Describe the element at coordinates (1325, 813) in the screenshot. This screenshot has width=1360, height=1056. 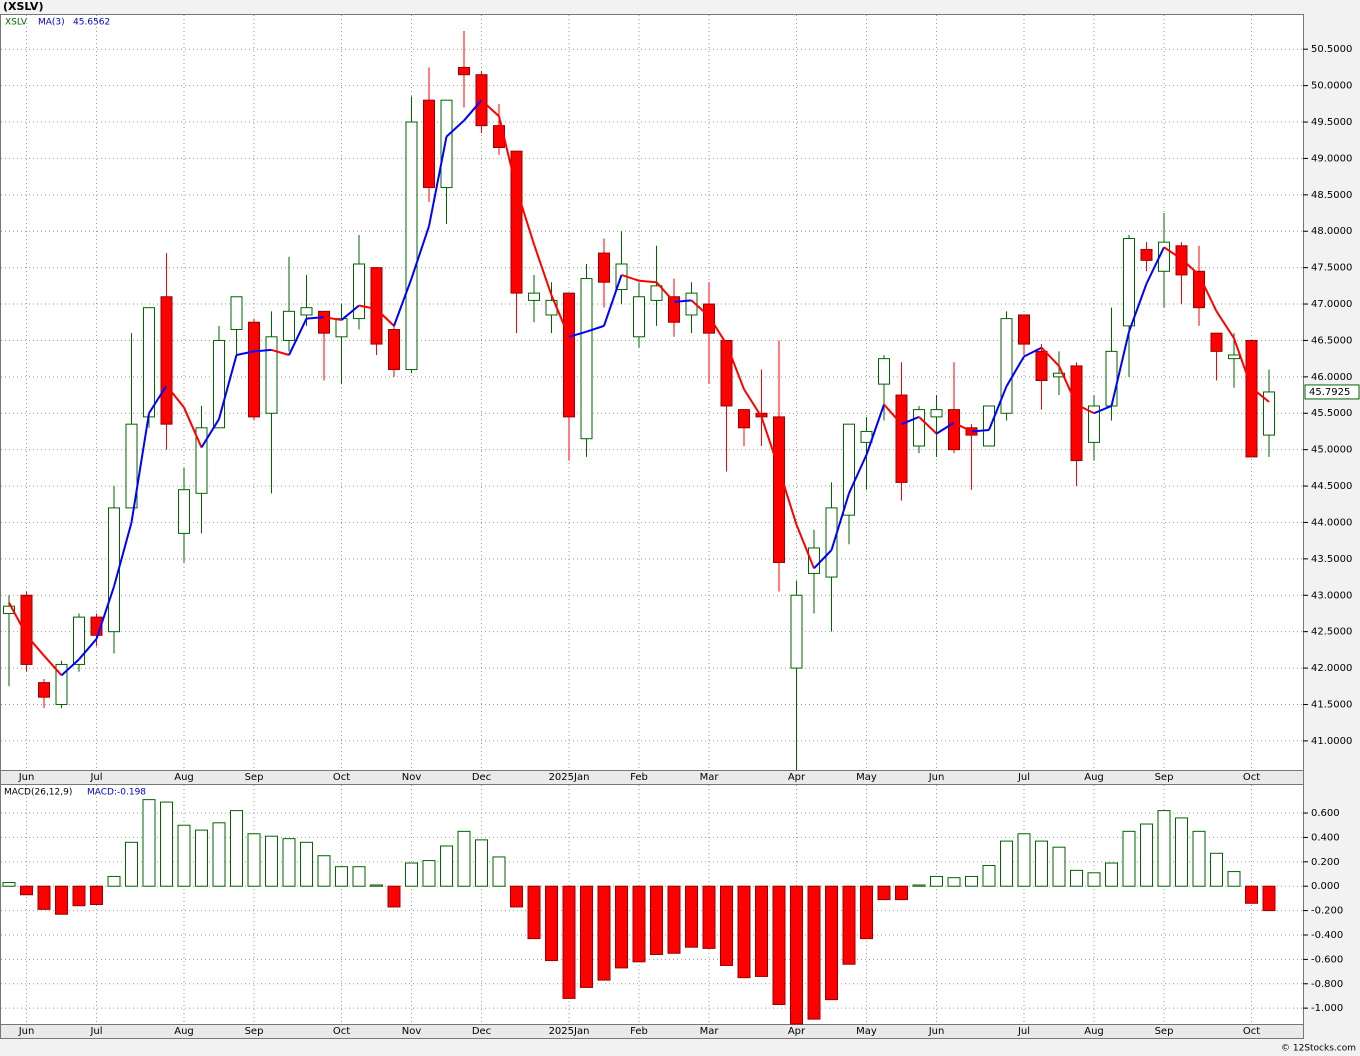
I see `y-tick-label: 0.600` at that location.